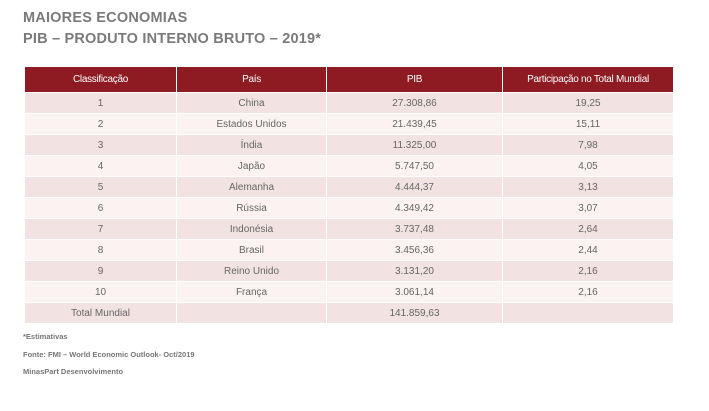 This screenshot has width=709, height=411. What do you see at coordinates (588, 250) in the screenshot?
I see `cell-share: 2,44` at bounding box center [588, 250].